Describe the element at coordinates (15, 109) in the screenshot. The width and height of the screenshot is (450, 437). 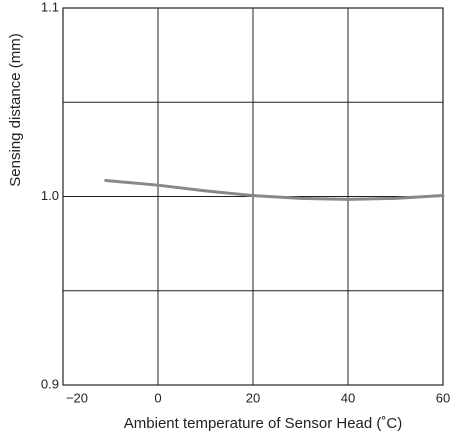
I see `y-axis-title: Sensing distance (mm)` at that location.